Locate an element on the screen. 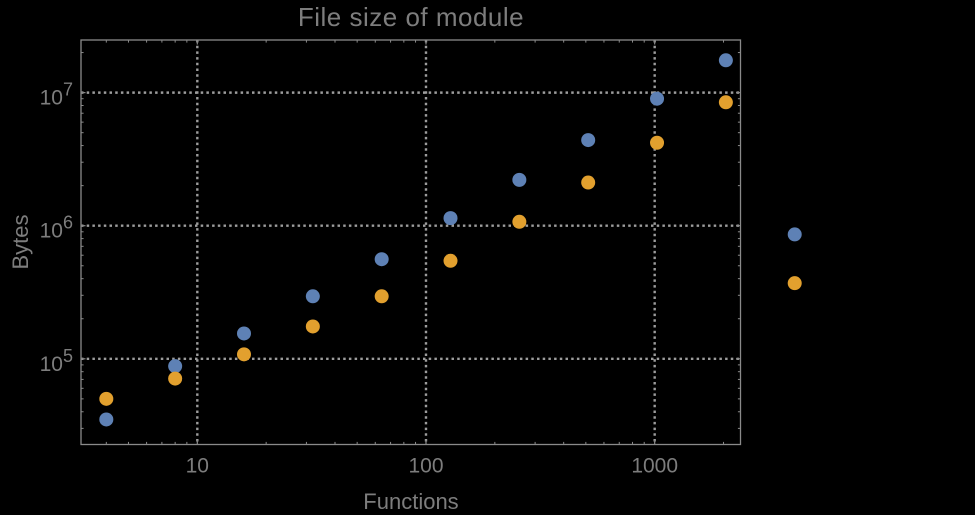  x-tick-label: 100 is located at coordinates (425, 466).